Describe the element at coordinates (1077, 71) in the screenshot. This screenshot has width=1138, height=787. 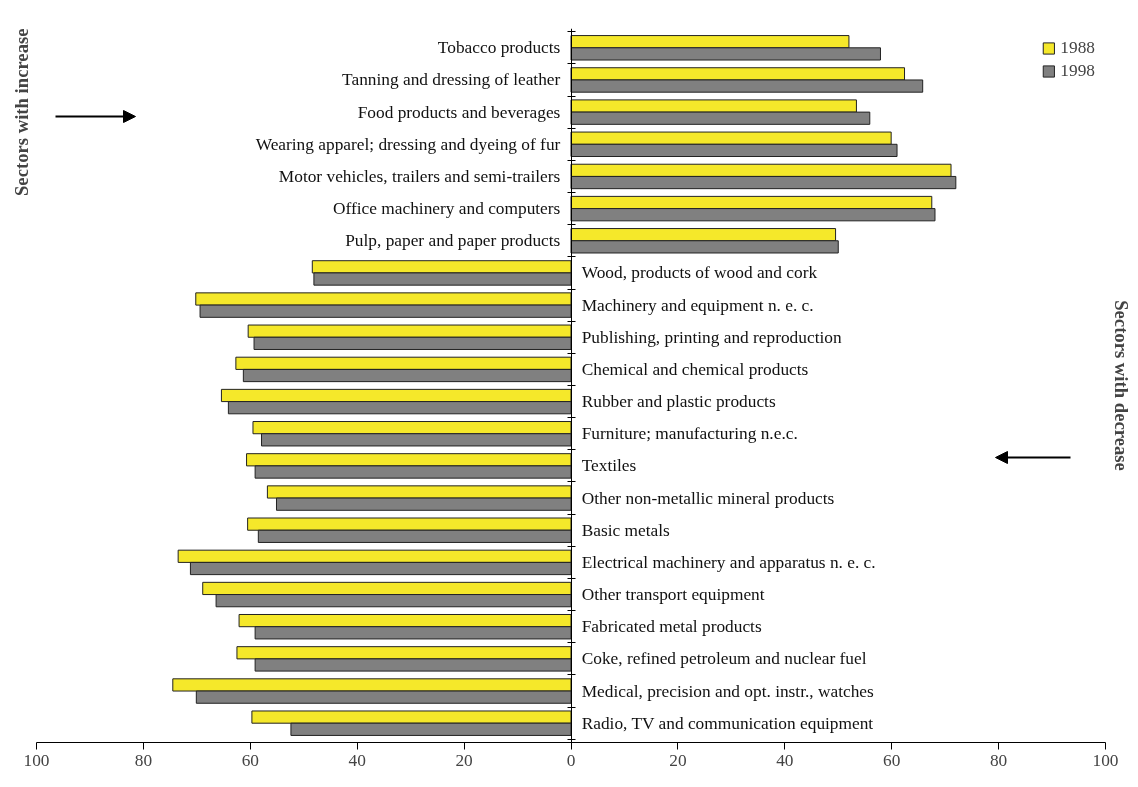
I see `legend-label: 1998` at that location.